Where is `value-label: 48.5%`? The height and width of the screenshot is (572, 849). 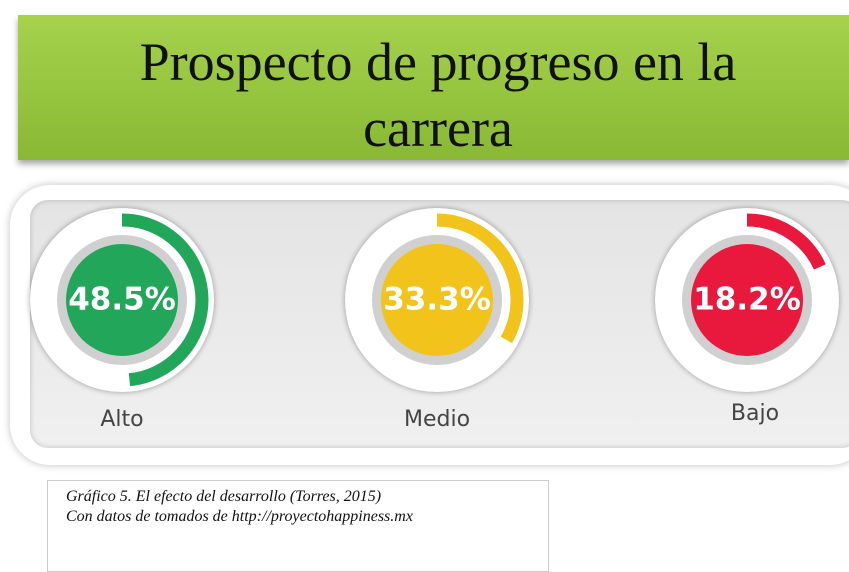
value-label: 48.5% is located at coordinates (122, 300).